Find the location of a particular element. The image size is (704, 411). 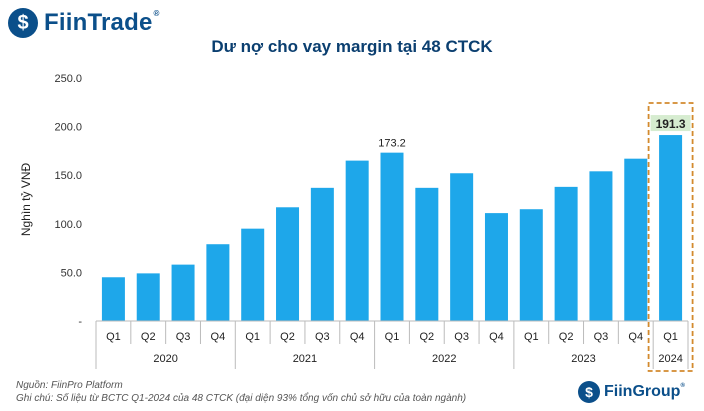

y-axis-label: Nghìn tỷ VNĐ is located at coordinates (26, 199).